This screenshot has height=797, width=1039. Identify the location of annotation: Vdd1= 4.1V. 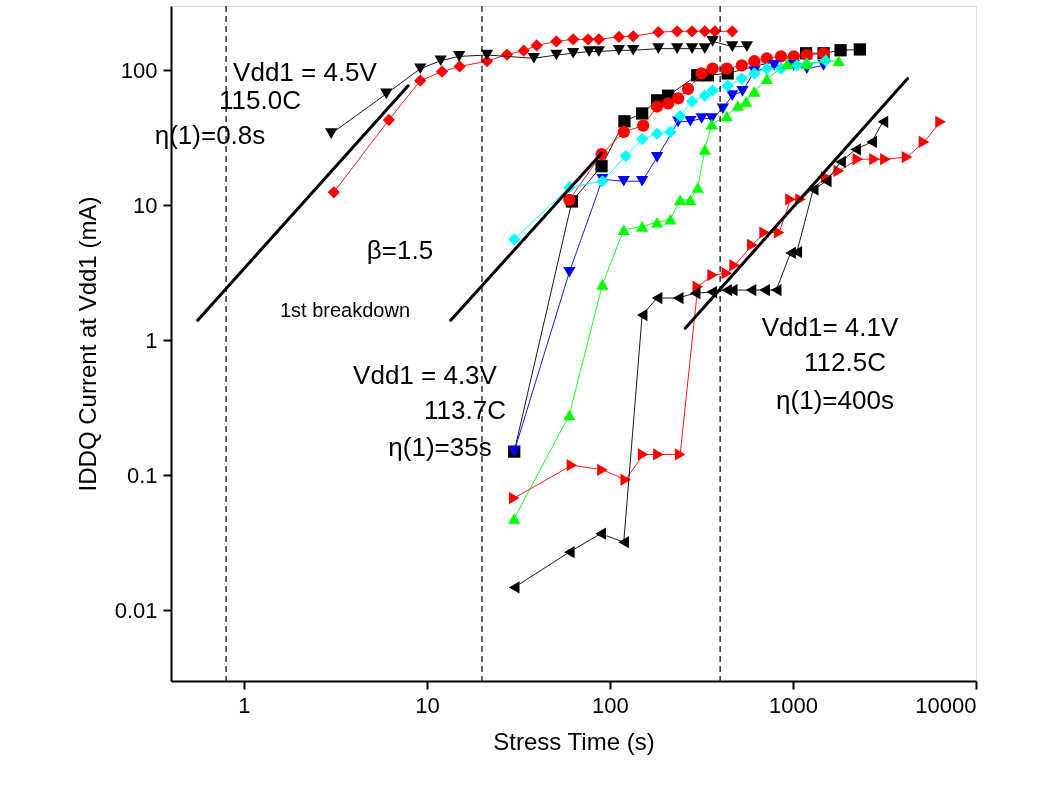
(830, 327).